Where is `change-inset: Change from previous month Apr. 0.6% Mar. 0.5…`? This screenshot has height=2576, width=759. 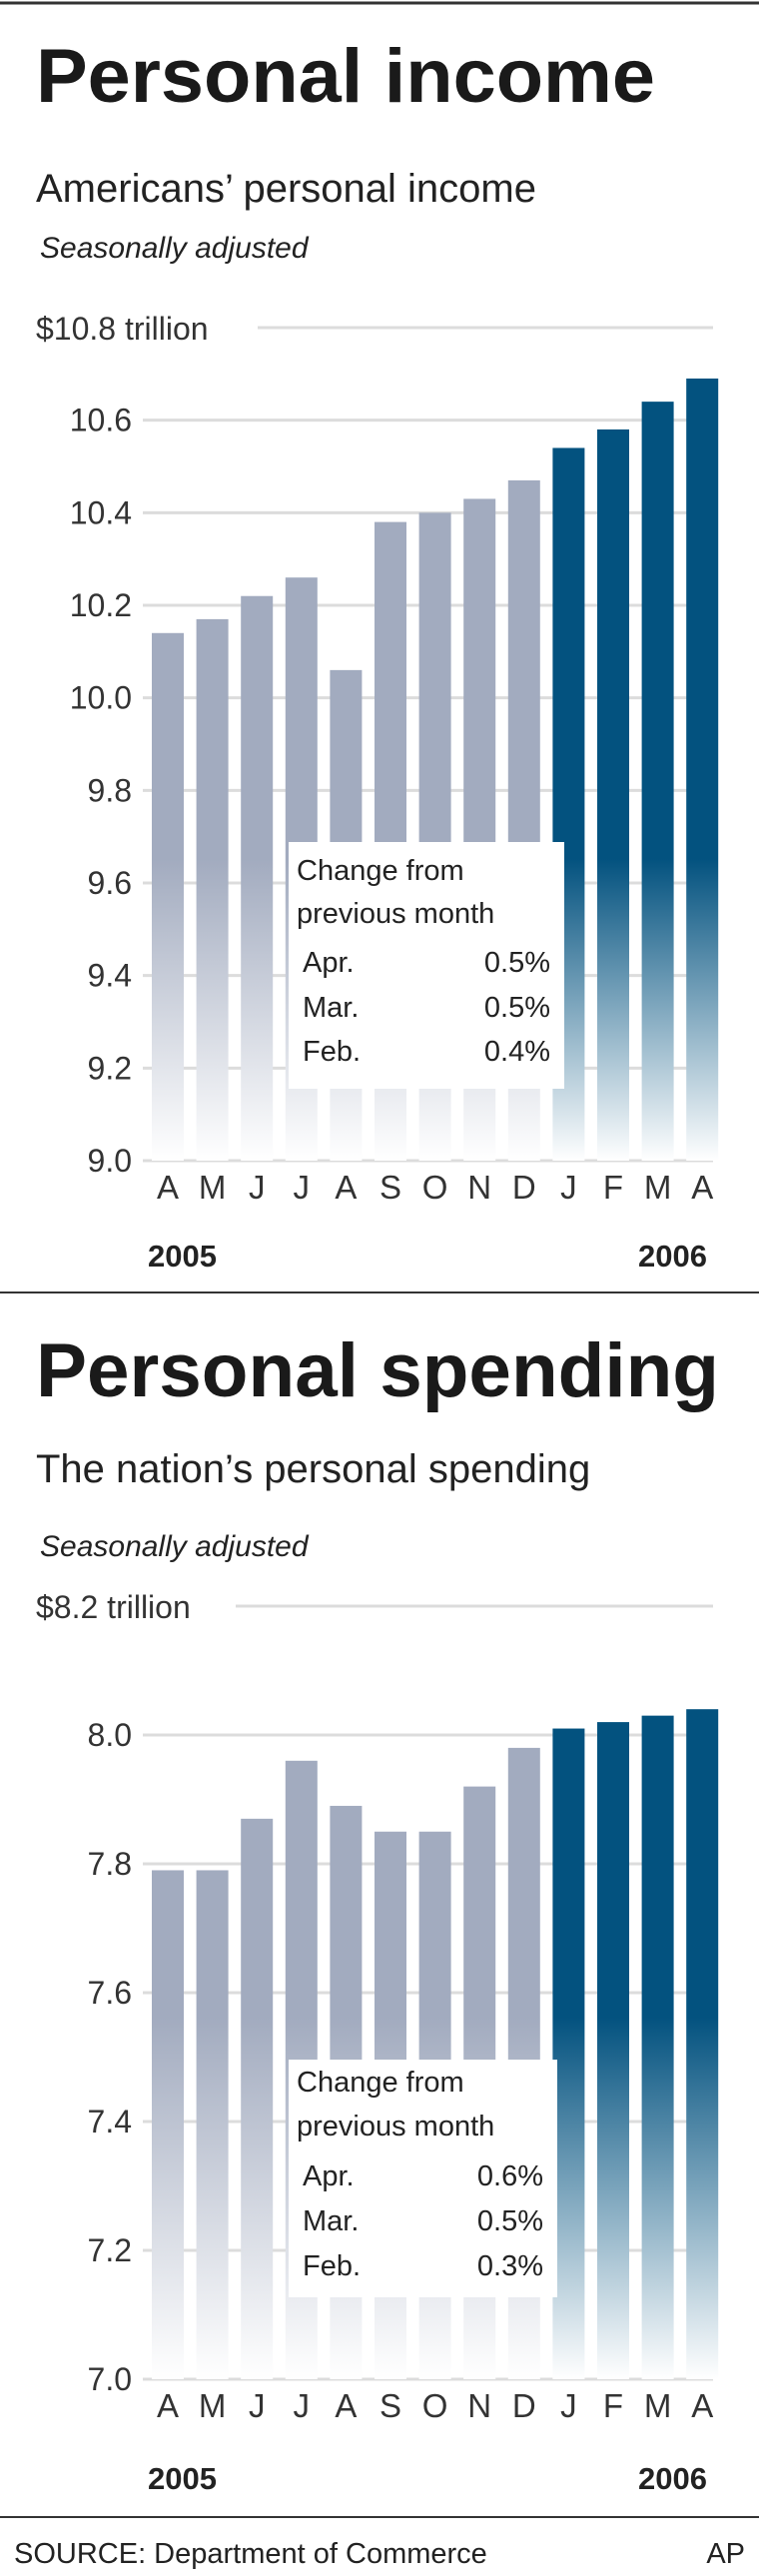
change-inset: Change from previous month Apr. 0.6% Mar. 0.5… is located at coordinates (423, 2179).